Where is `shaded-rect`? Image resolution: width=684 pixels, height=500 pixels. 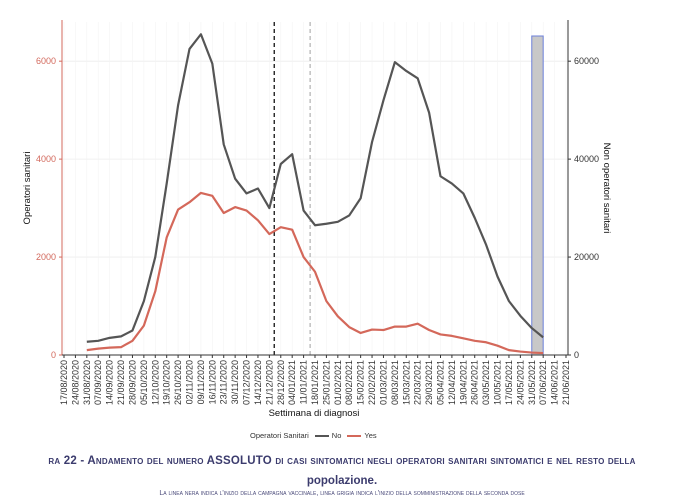 shaded-rect is located at coordinates (537, 195).